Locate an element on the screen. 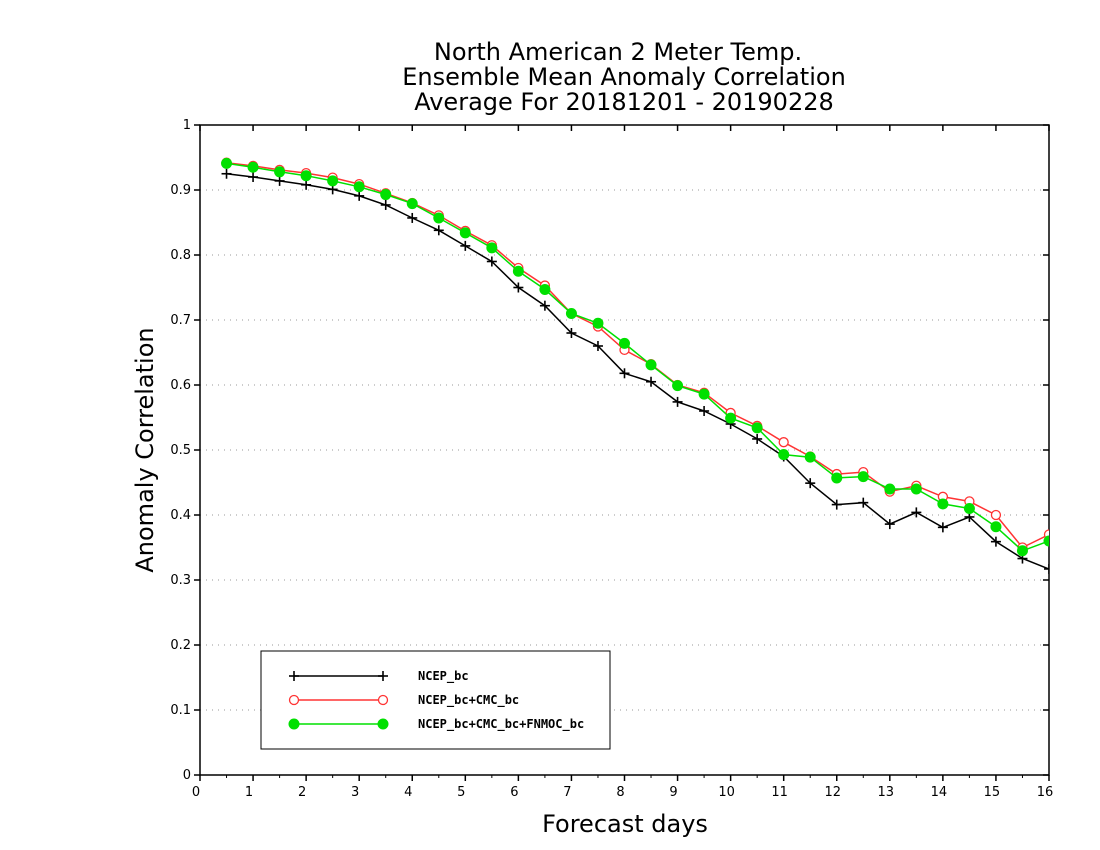 This screenshot has width=1100, height=850. x-tick-label: 0 is located at coordinates (196, 792).